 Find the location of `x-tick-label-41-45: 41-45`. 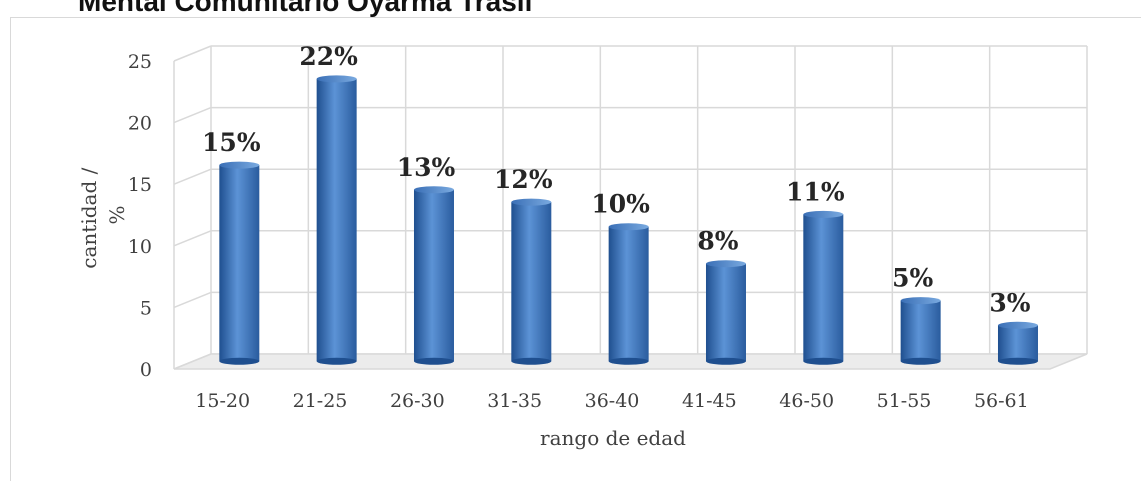

x-tick-label-41-45: 41-45 is located at coordinates (709, 401).